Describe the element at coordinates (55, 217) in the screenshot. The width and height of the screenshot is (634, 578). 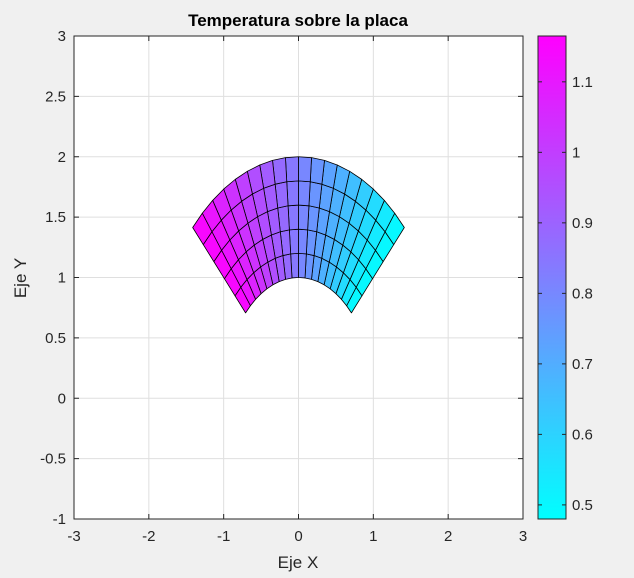
I see `y-tick-label: 1.5` at that location.